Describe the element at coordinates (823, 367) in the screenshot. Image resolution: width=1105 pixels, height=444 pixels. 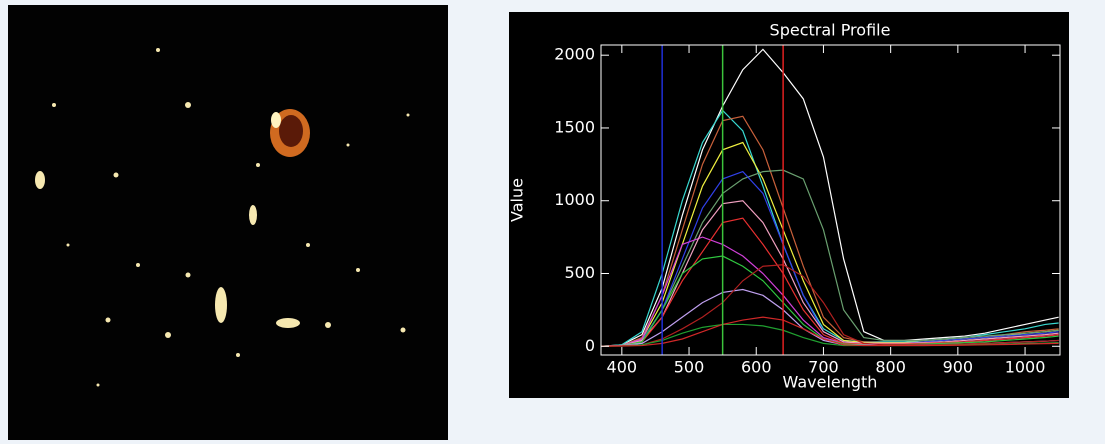
I see `x-tick-label: 700` at that location.